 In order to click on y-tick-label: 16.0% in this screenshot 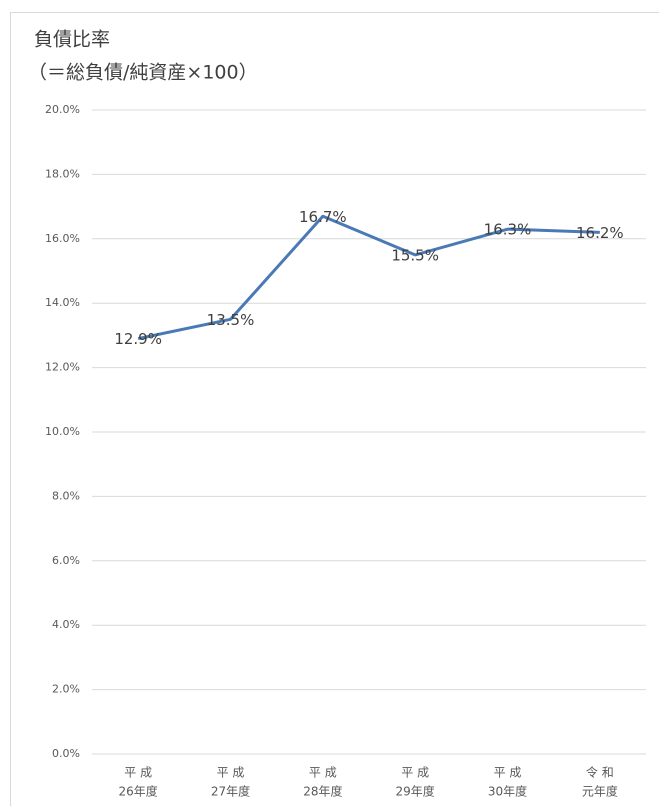, I will do `click(62, 238)`.